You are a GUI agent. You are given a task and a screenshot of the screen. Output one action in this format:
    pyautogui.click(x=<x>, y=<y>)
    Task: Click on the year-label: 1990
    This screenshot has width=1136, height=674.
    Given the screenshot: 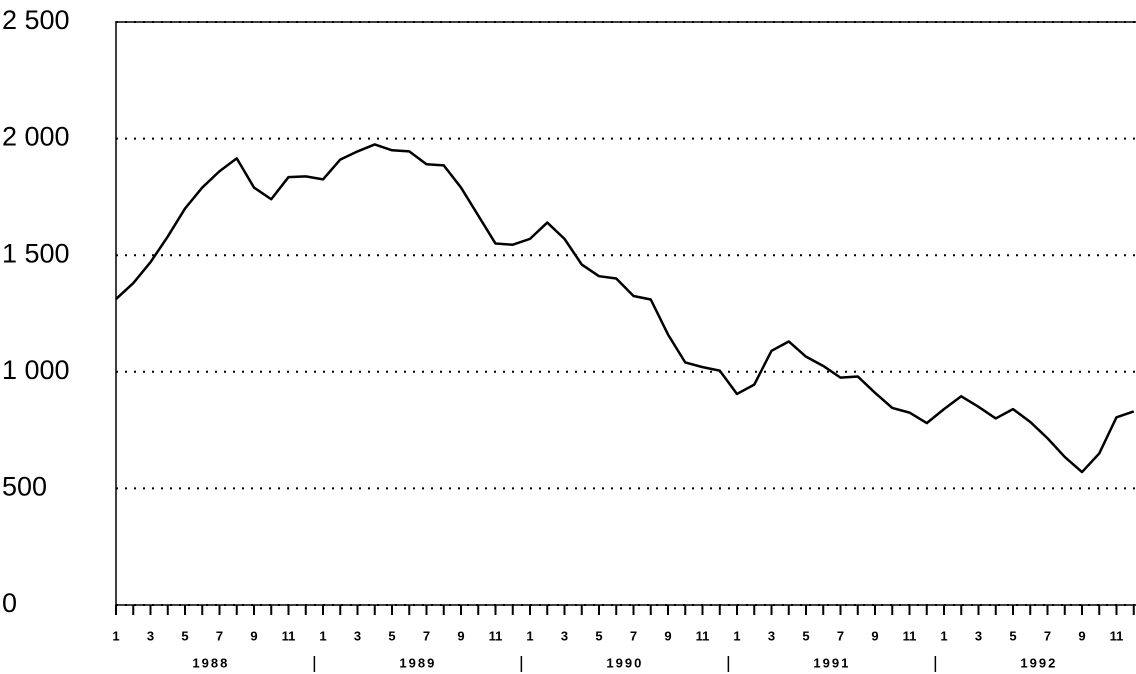 What is the action you would take?
    pyautogui.click(x=624, y=662)
    